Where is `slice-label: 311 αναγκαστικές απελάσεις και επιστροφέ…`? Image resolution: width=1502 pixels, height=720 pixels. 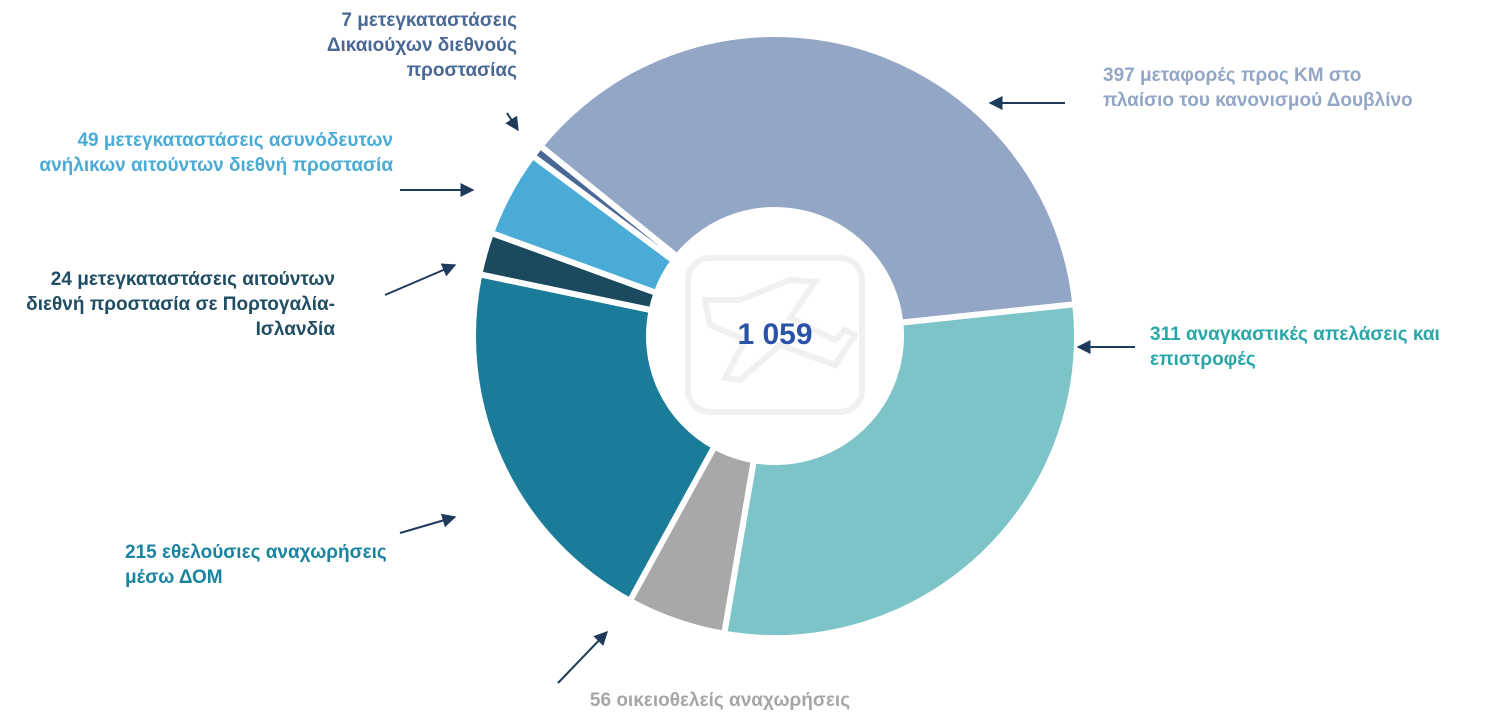
slice-label: 311 αναγκαστικές απελάσεις και επιστροφέ… is located at coordinates (1325, 347).